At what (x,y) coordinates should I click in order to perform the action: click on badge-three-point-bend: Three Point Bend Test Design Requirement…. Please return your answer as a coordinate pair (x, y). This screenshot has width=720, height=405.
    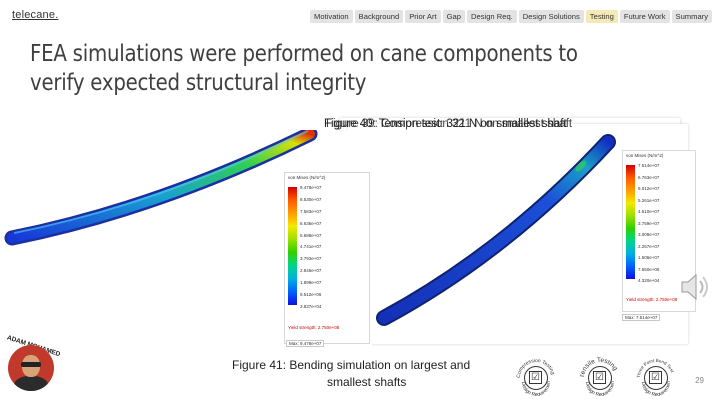
    Looking at the image, I should click on (656, 376).